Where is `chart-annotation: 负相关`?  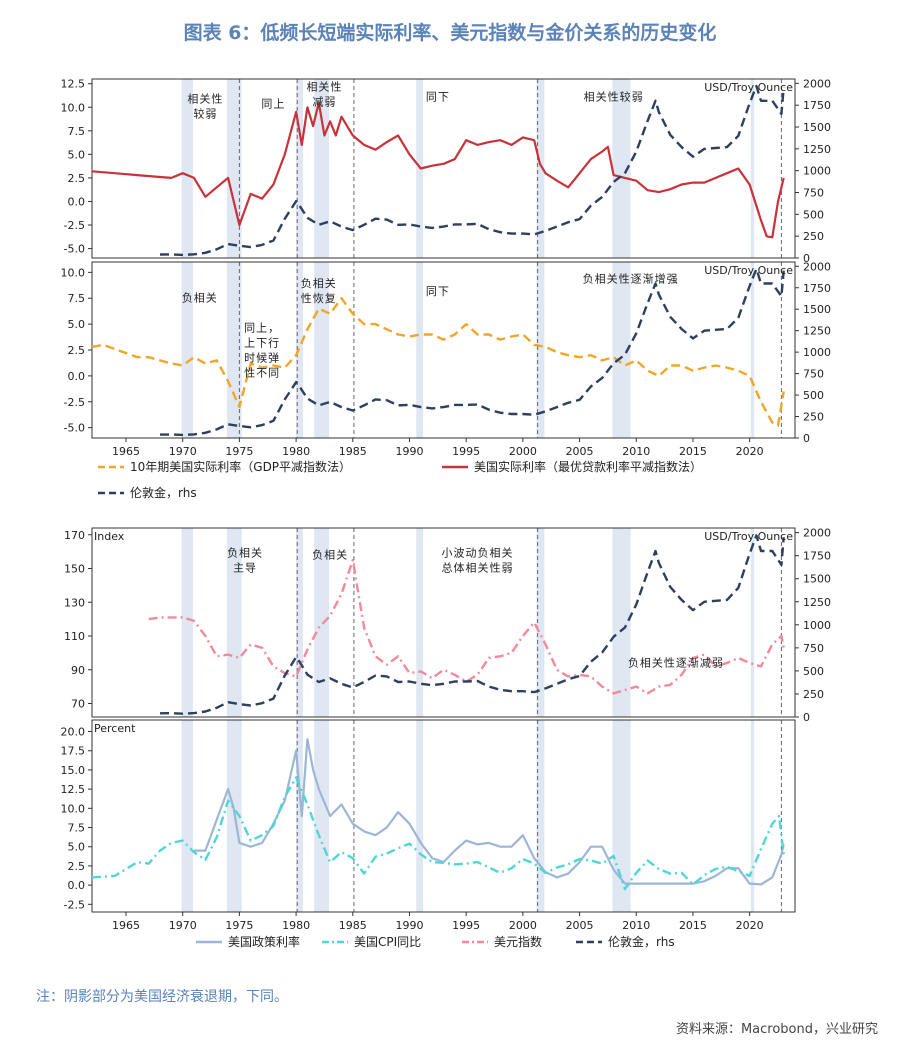
chart-annotation: 负相关 is located at coordinates (200, 297).